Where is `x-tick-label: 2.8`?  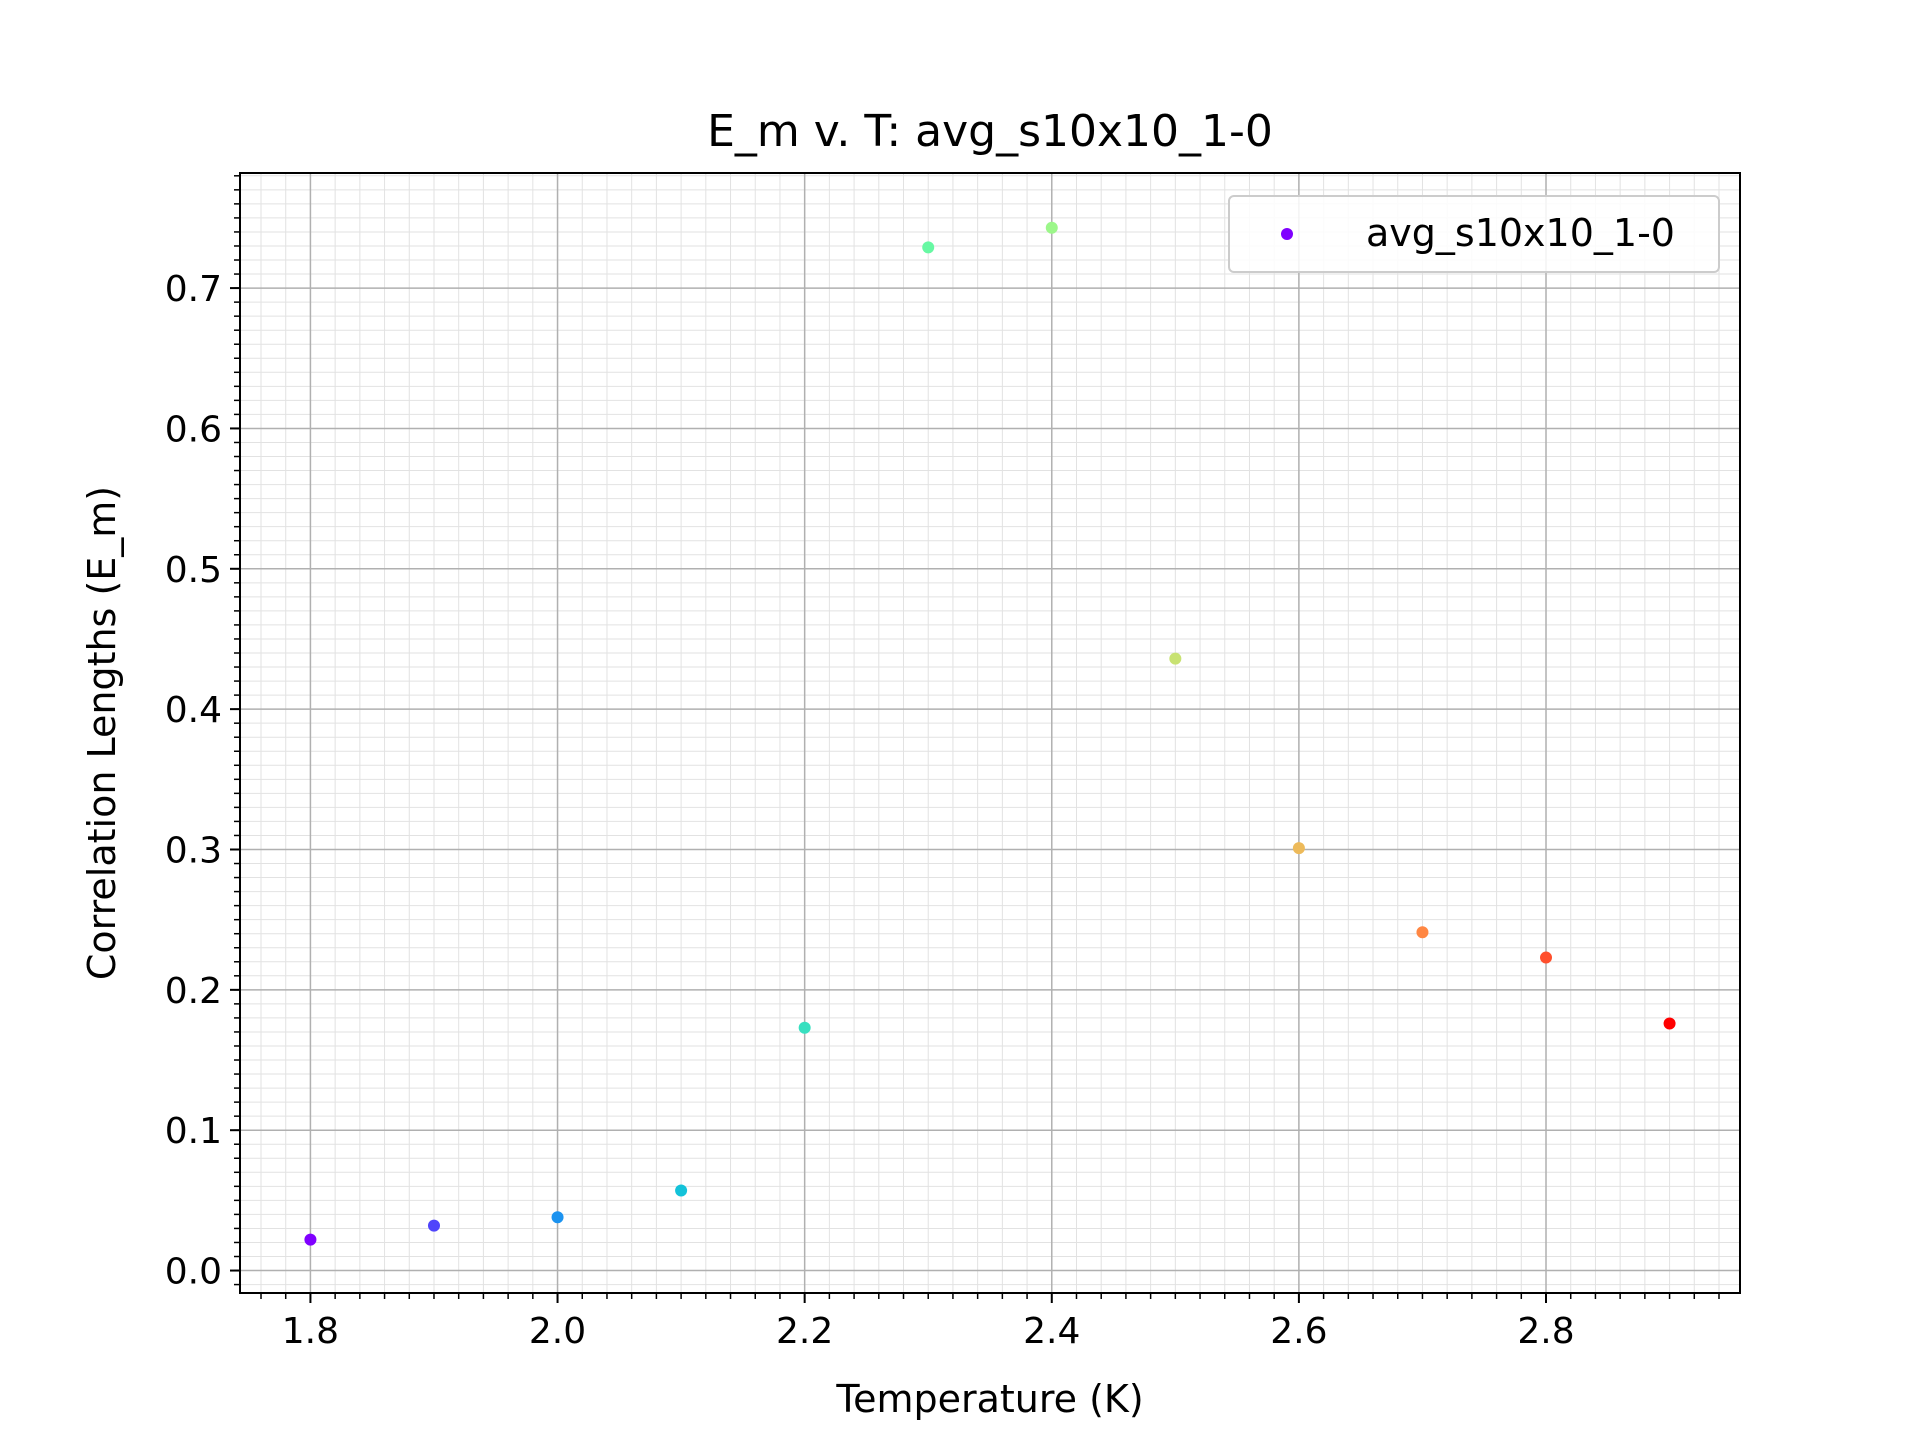 x-tick-label: 2.8 is located at coordinates (1545, 1331).